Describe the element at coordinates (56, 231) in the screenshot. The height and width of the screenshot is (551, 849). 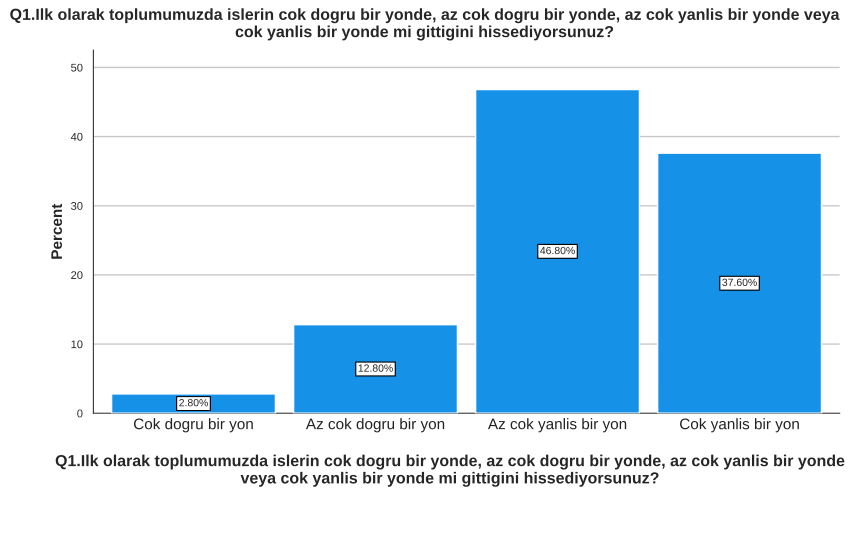
I see `y-axis-title: Percent` at that location.